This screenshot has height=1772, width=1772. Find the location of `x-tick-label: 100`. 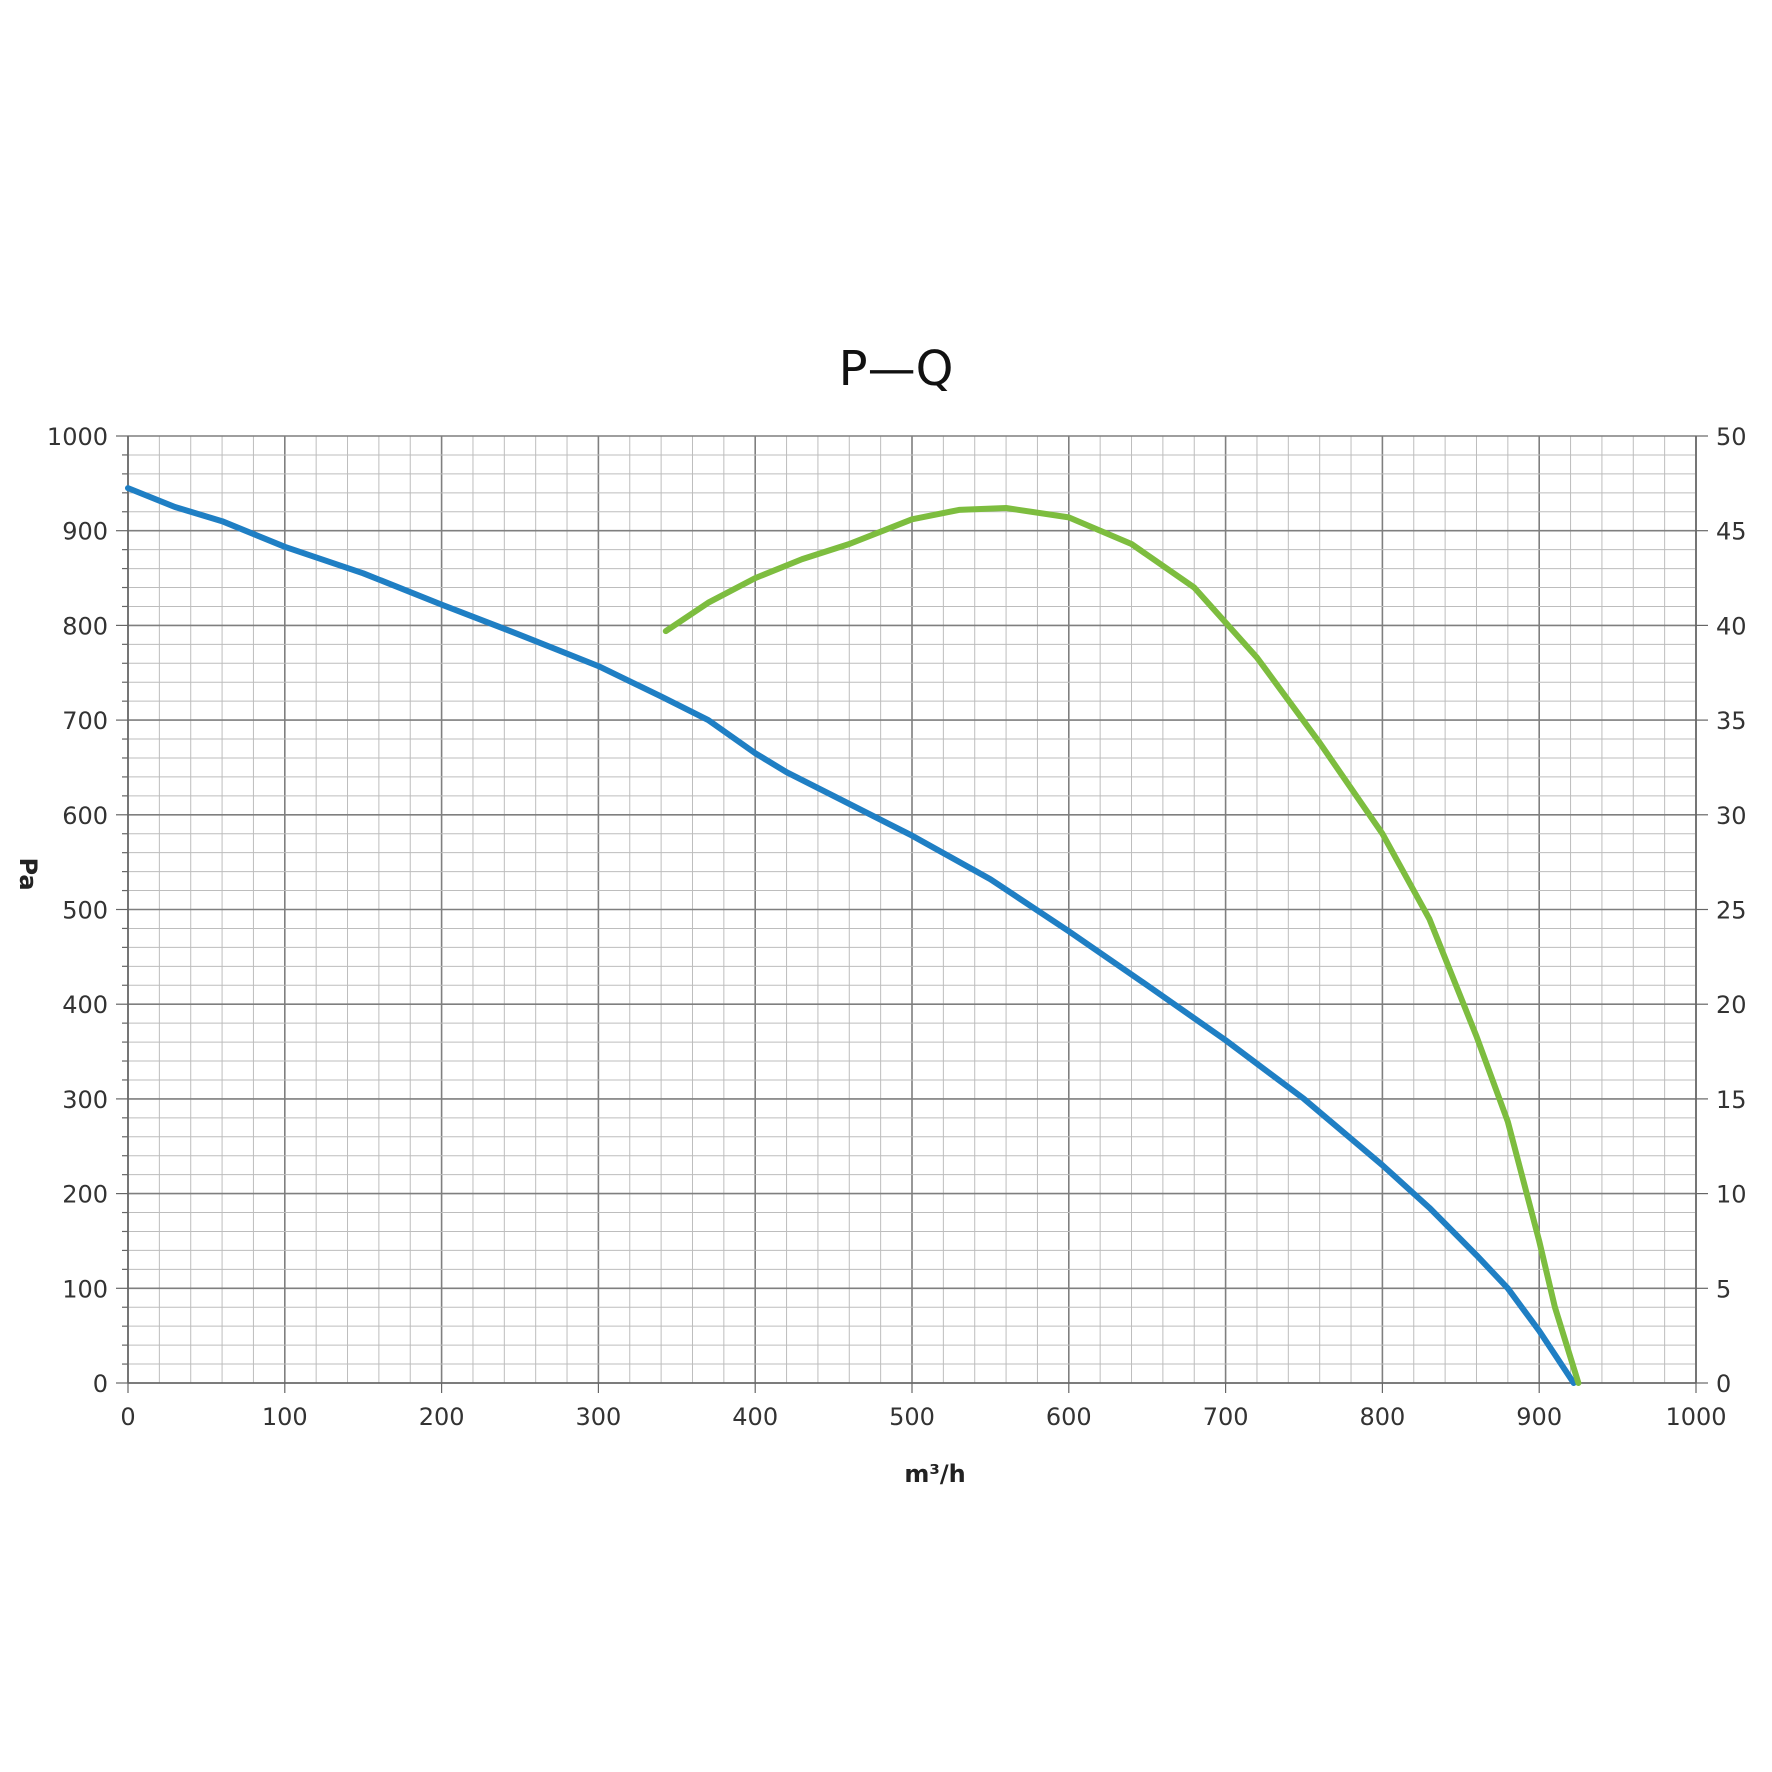

x-tick-label: 100 is located at coordinates (285, 1417).